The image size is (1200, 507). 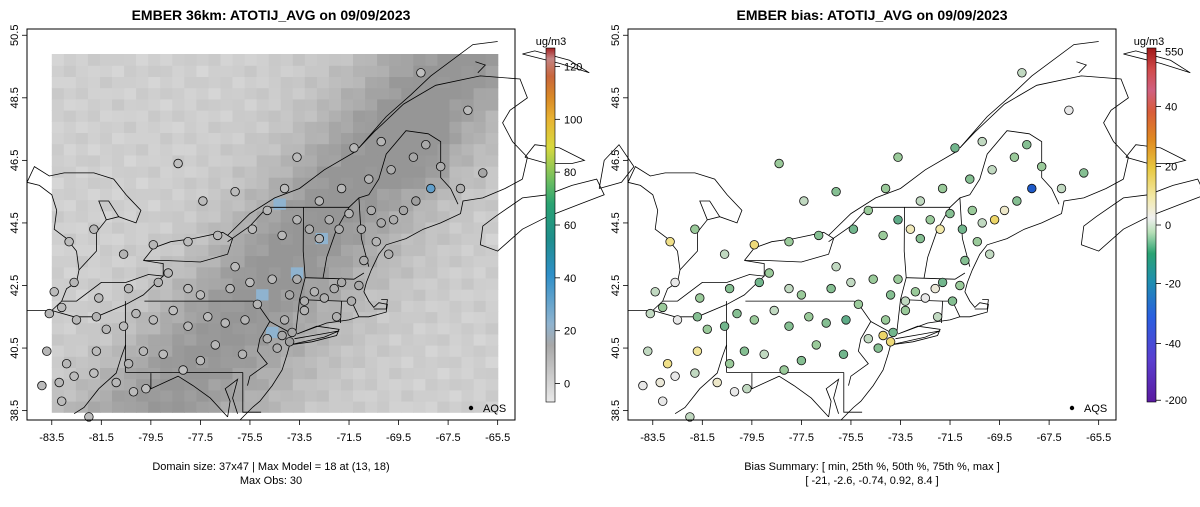 What do you see at coordinates (570, 279) in the screenshot?
I see `colorbar-tick-label: 40` at bounding box center [570, 279].